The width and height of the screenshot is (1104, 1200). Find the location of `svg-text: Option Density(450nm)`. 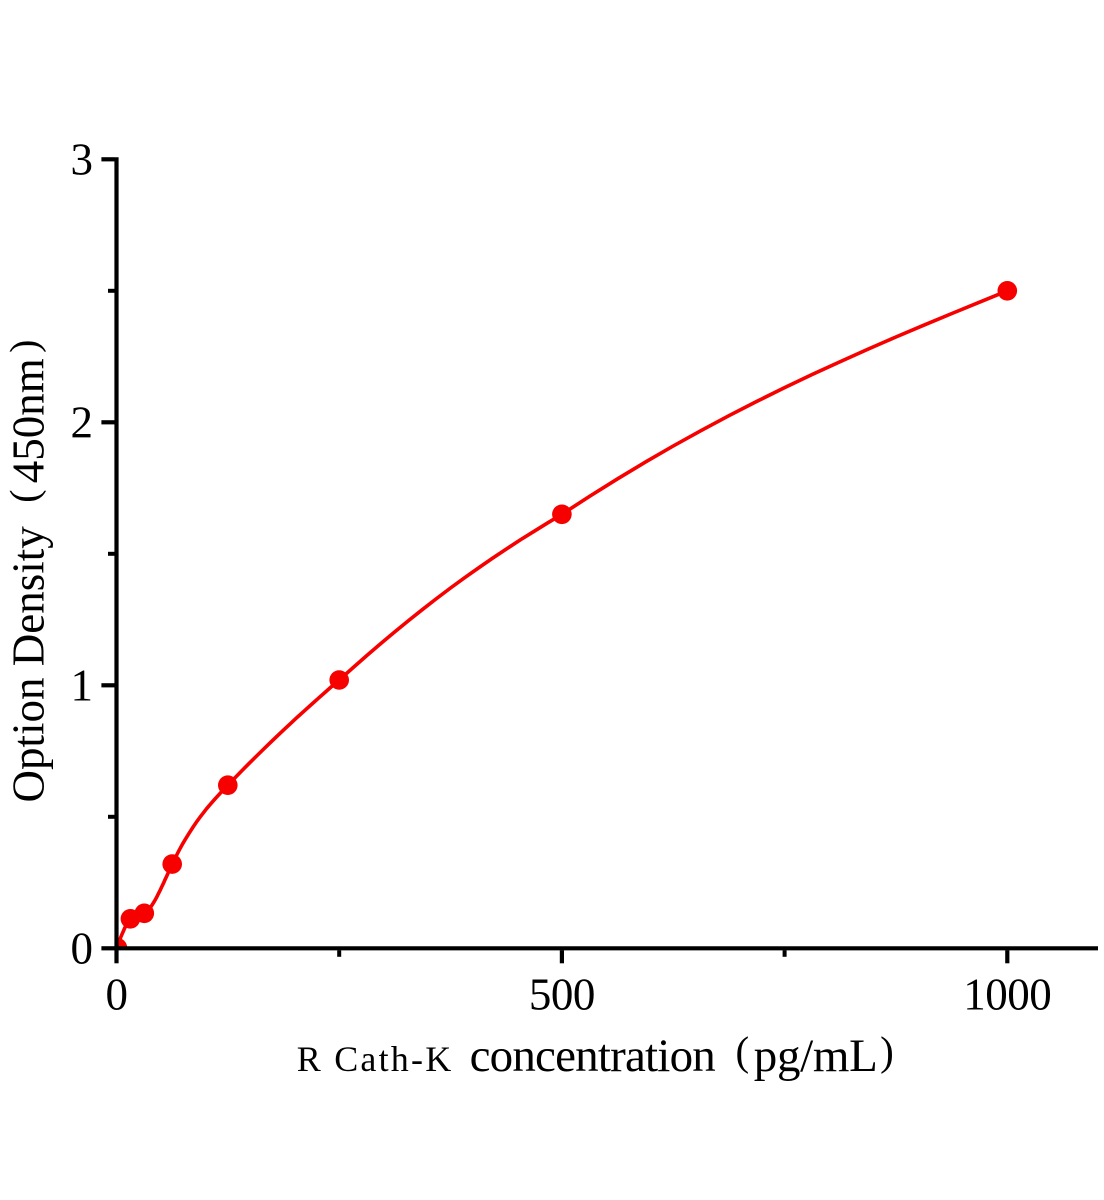

svg-text: Option Density(450nm) is located at coordinates (28, 570).